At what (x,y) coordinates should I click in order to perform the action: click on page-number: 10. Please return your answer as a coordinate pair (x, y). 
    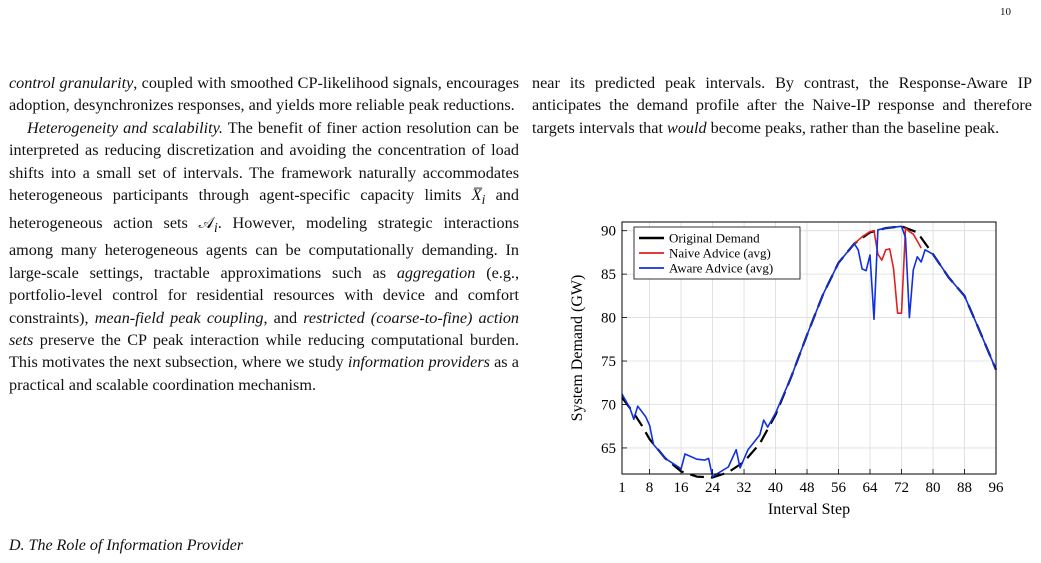
    Looking at the image, I should click on (1005, 12).